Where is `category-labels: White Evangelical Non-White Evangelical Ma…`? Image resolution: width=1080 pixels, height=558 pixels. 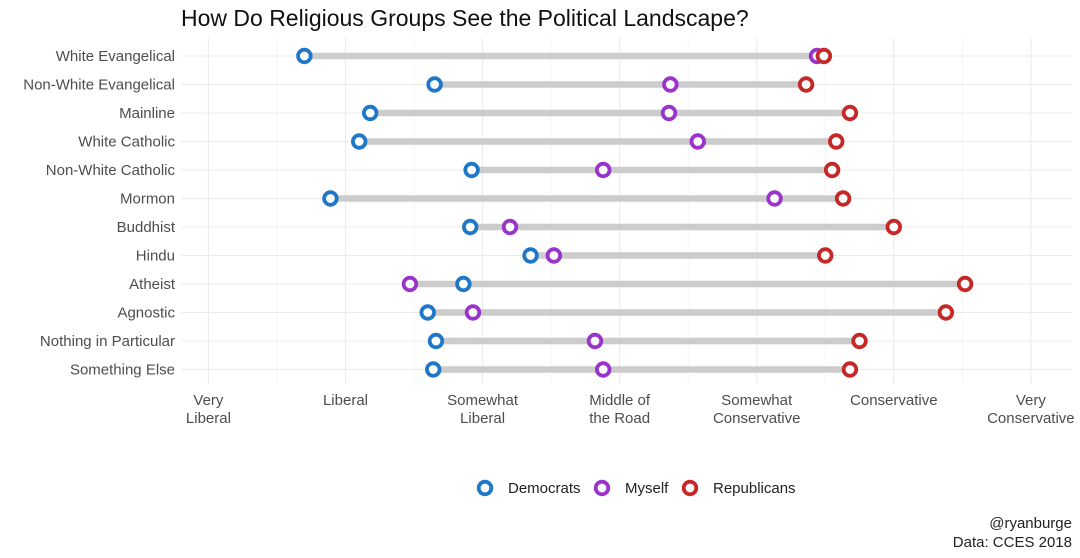 category-labels: White Evangelical Non-White Evangelical Ma… is located at coordinates (99, 213).